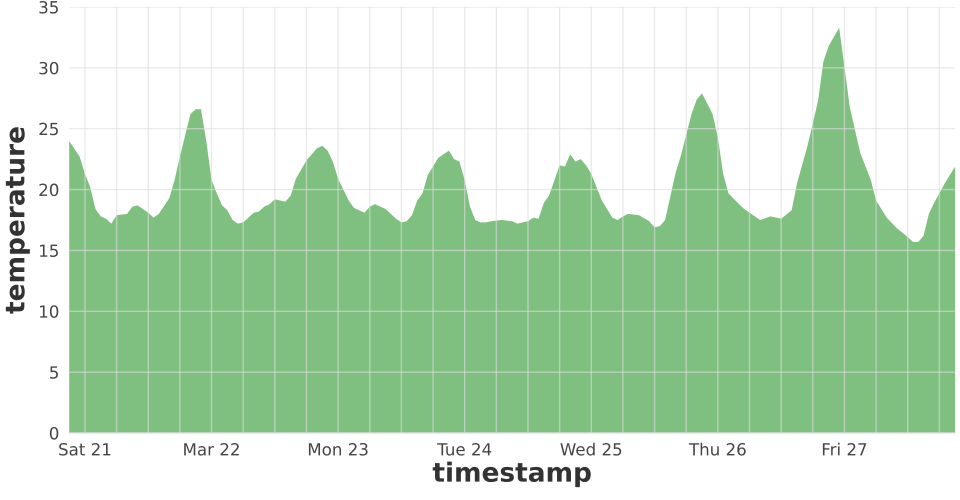 This screenshot has height=500, width=960. What do you see at coordinates (464, 449) in the screenshot?
I see `x-tick-label: Tue 24` at bounding box center [464, 449].